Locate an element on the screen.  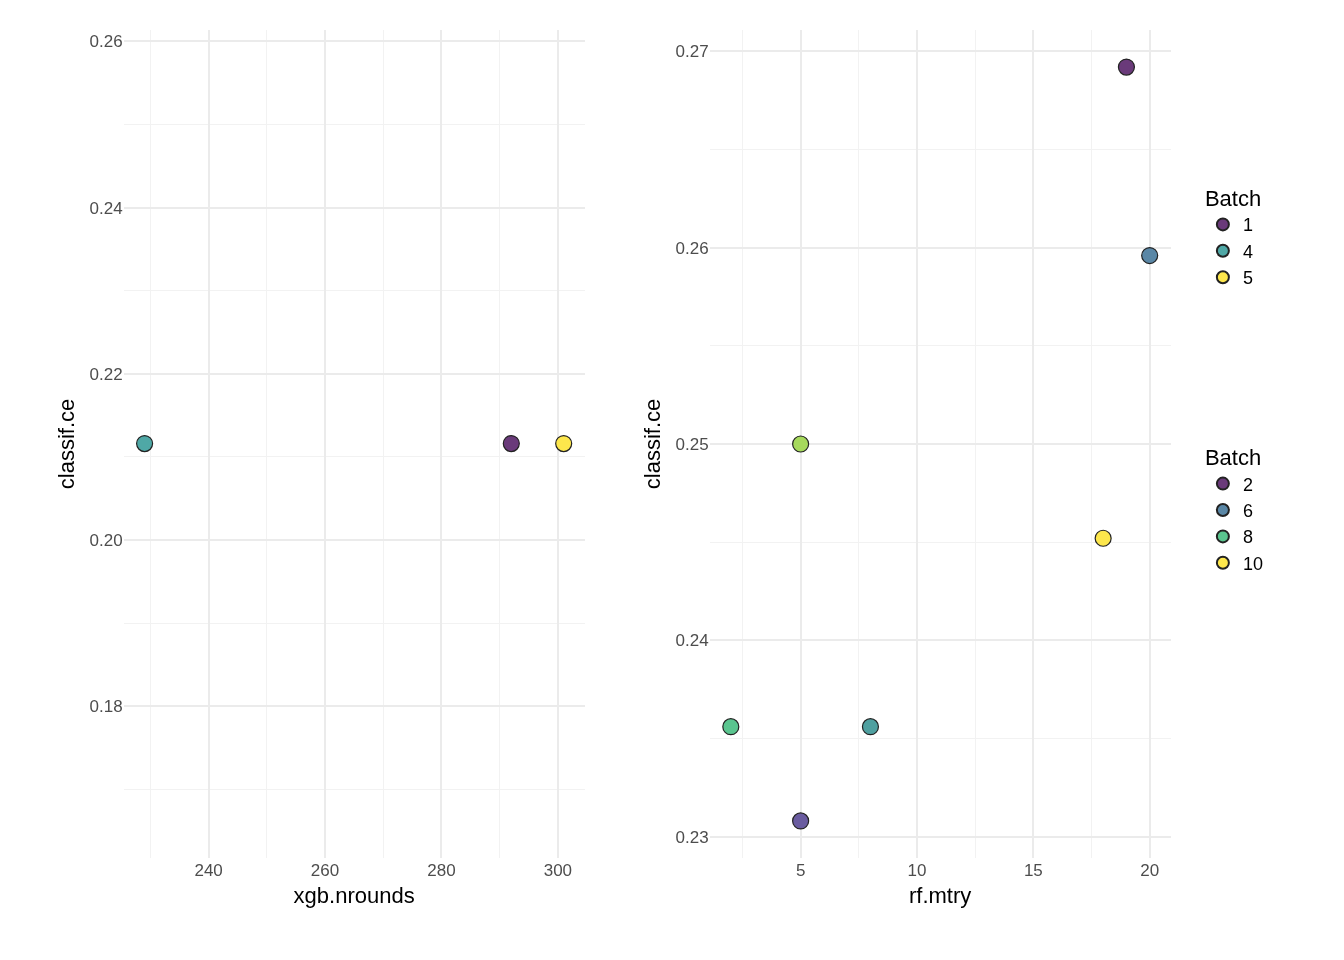
legend-label: 1 is located at coordinates (1247, 225).